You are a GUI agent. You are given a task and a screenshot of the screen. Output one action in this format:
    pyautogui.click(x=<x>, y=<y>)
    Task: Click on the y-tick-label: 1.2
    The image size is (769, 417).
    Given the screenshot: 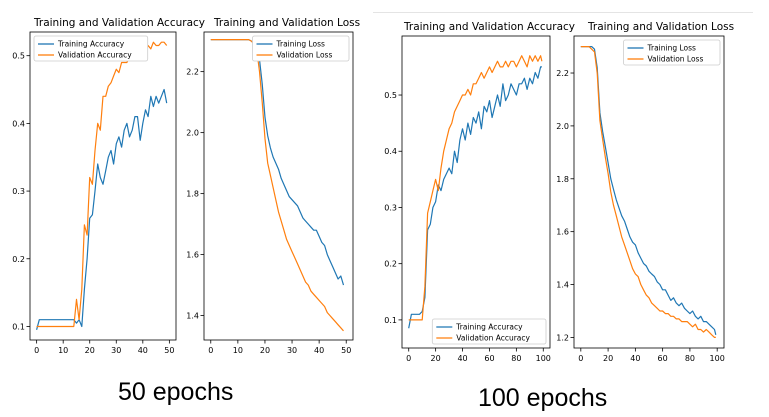 What is the action you would take?
    pyautogui.click(x=562, y=337)
    